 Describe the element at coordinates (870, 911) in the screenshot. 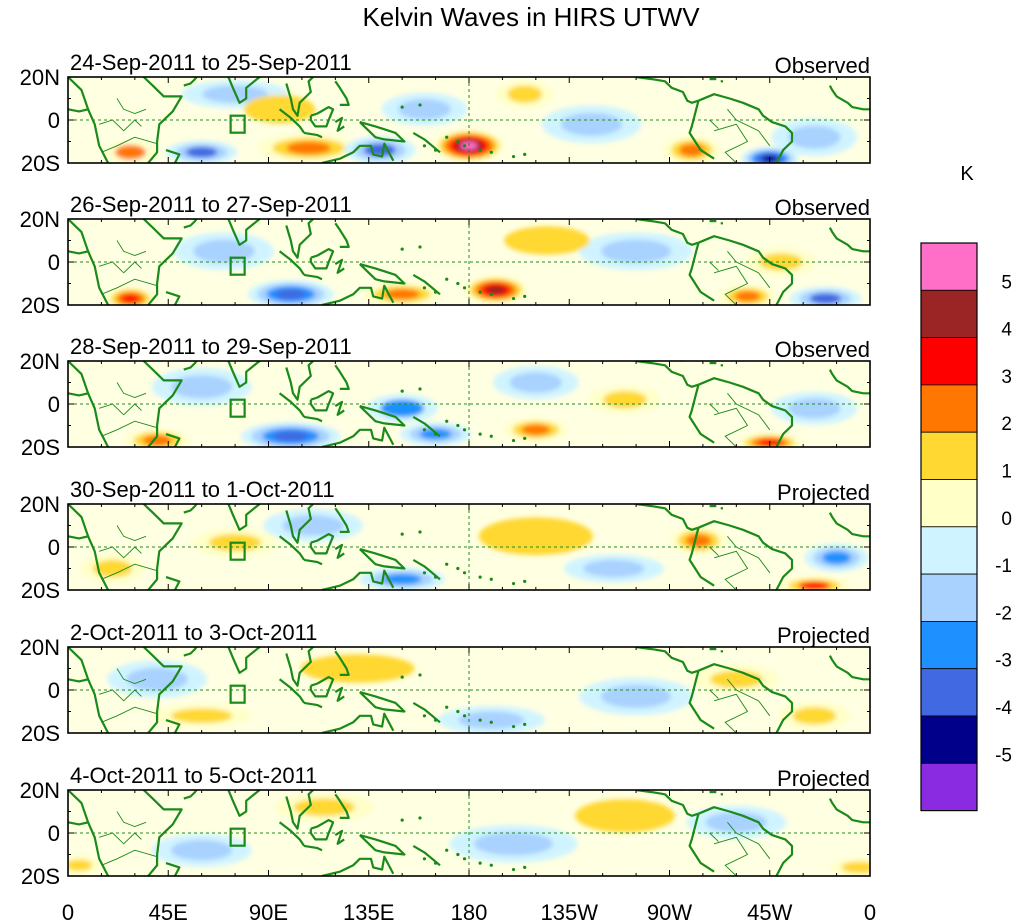

I see `lon-label-9: 0` at that location.